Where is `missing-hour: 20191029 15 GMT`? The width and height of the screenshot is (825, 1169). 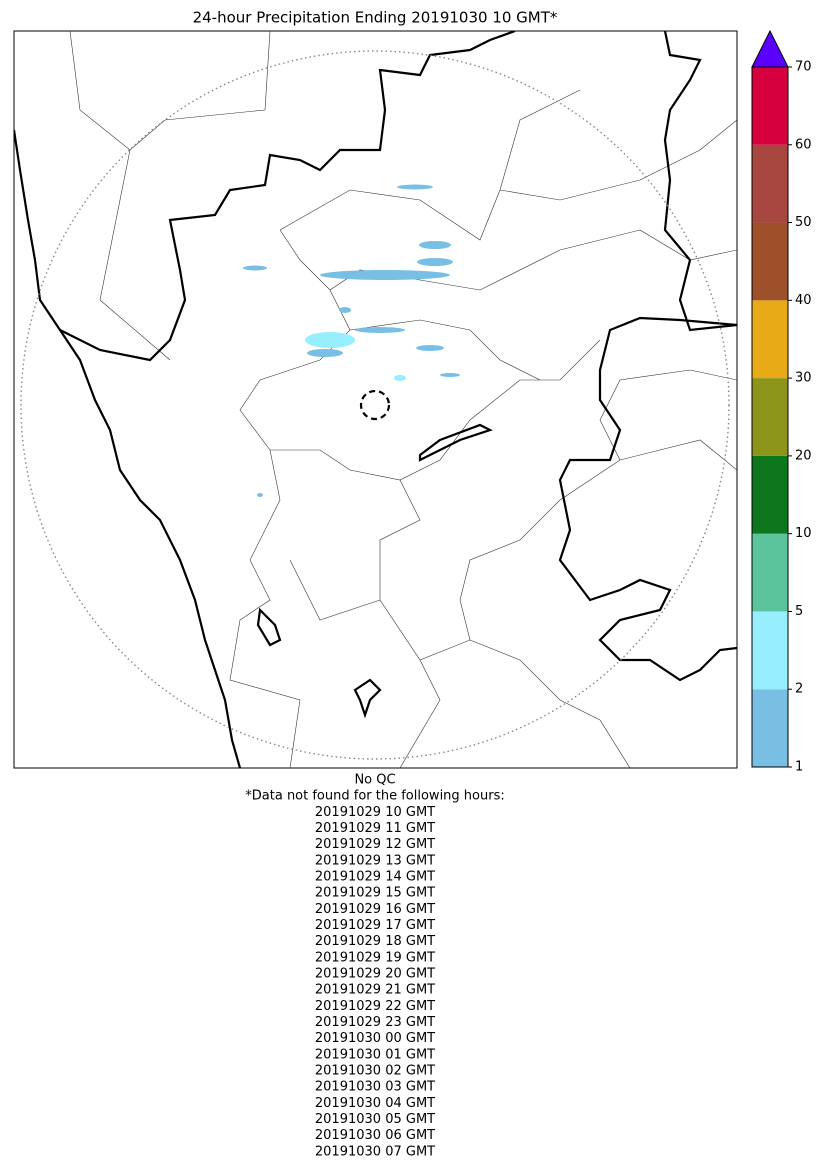
missing-hour: 20191029 15 GMT is located at coordinates (375, 893).